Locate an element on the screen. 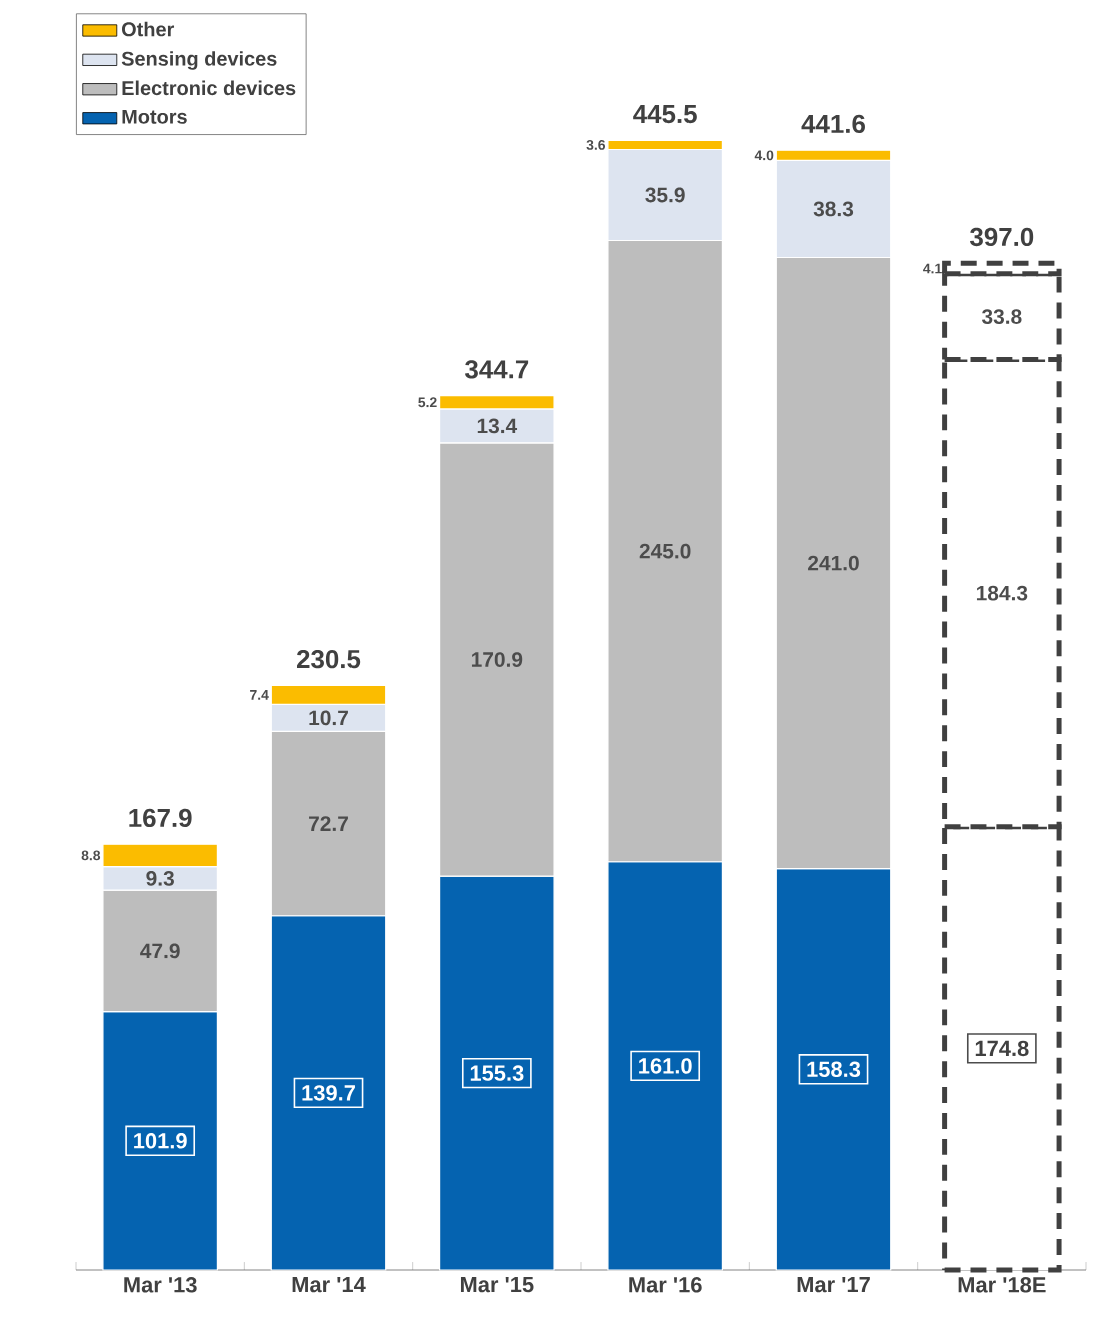 The height and width of the screenshot is (1330, 1094). data-label: 101.9 is located at coordinates (160, 1141).